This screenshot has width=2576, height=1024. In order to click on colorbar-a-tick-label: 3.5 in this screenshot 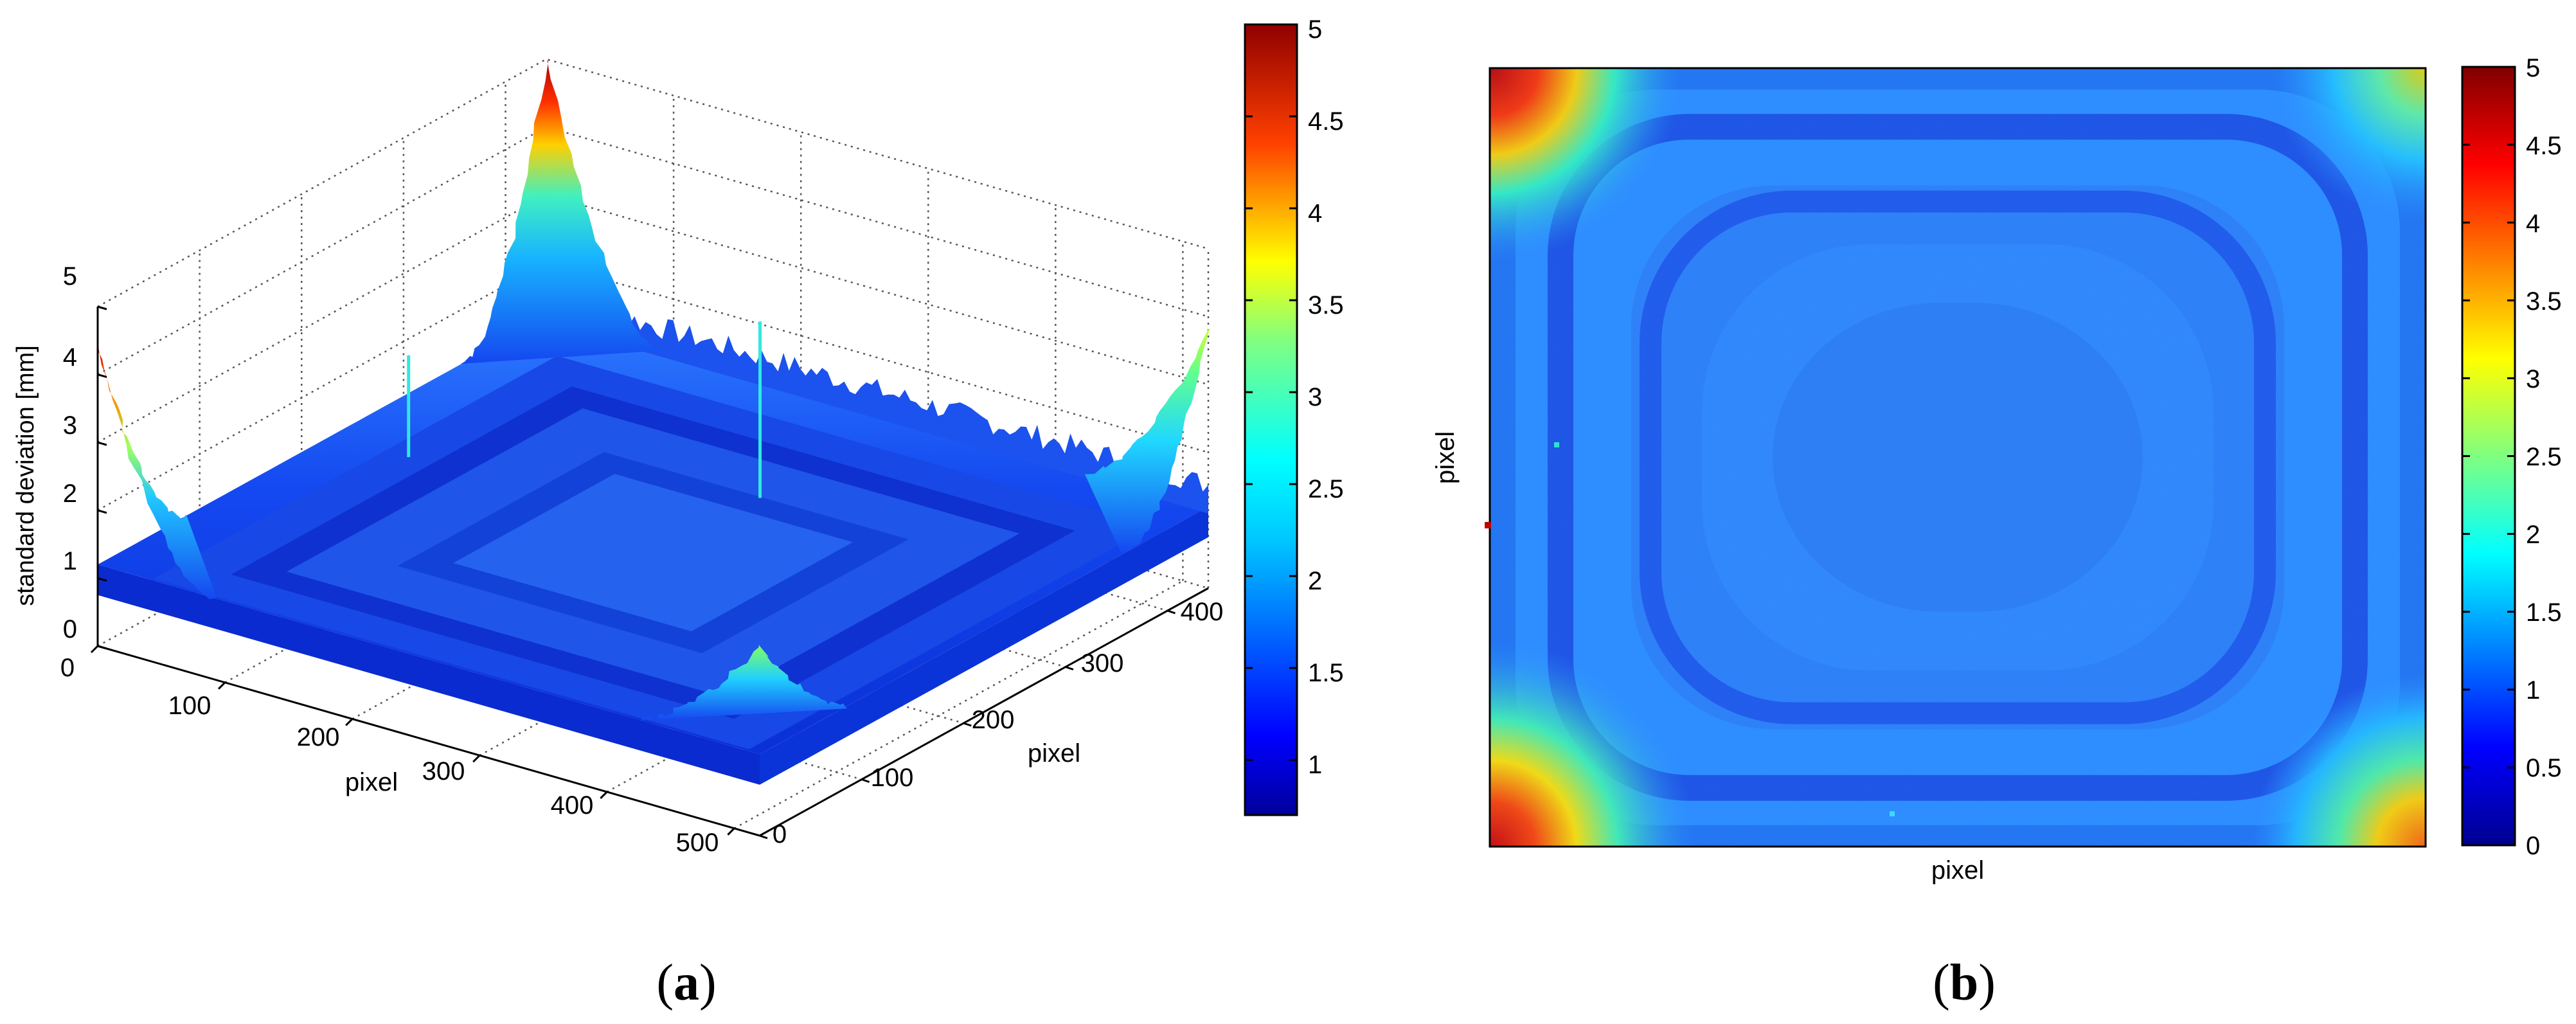, I will do `click(1326, 305)`.